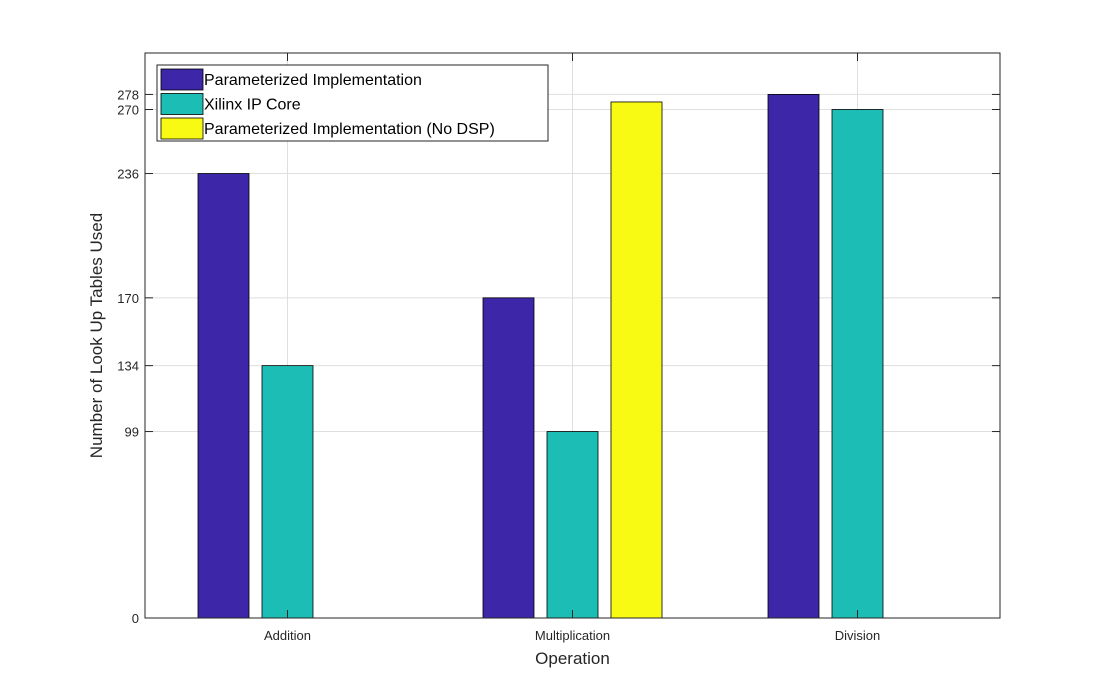 The height and width of the screenshot is (693, 1106). Describe the element at coordinates (572, 658) in the screenshot. I see `x-axis-label: Operation` at that location.